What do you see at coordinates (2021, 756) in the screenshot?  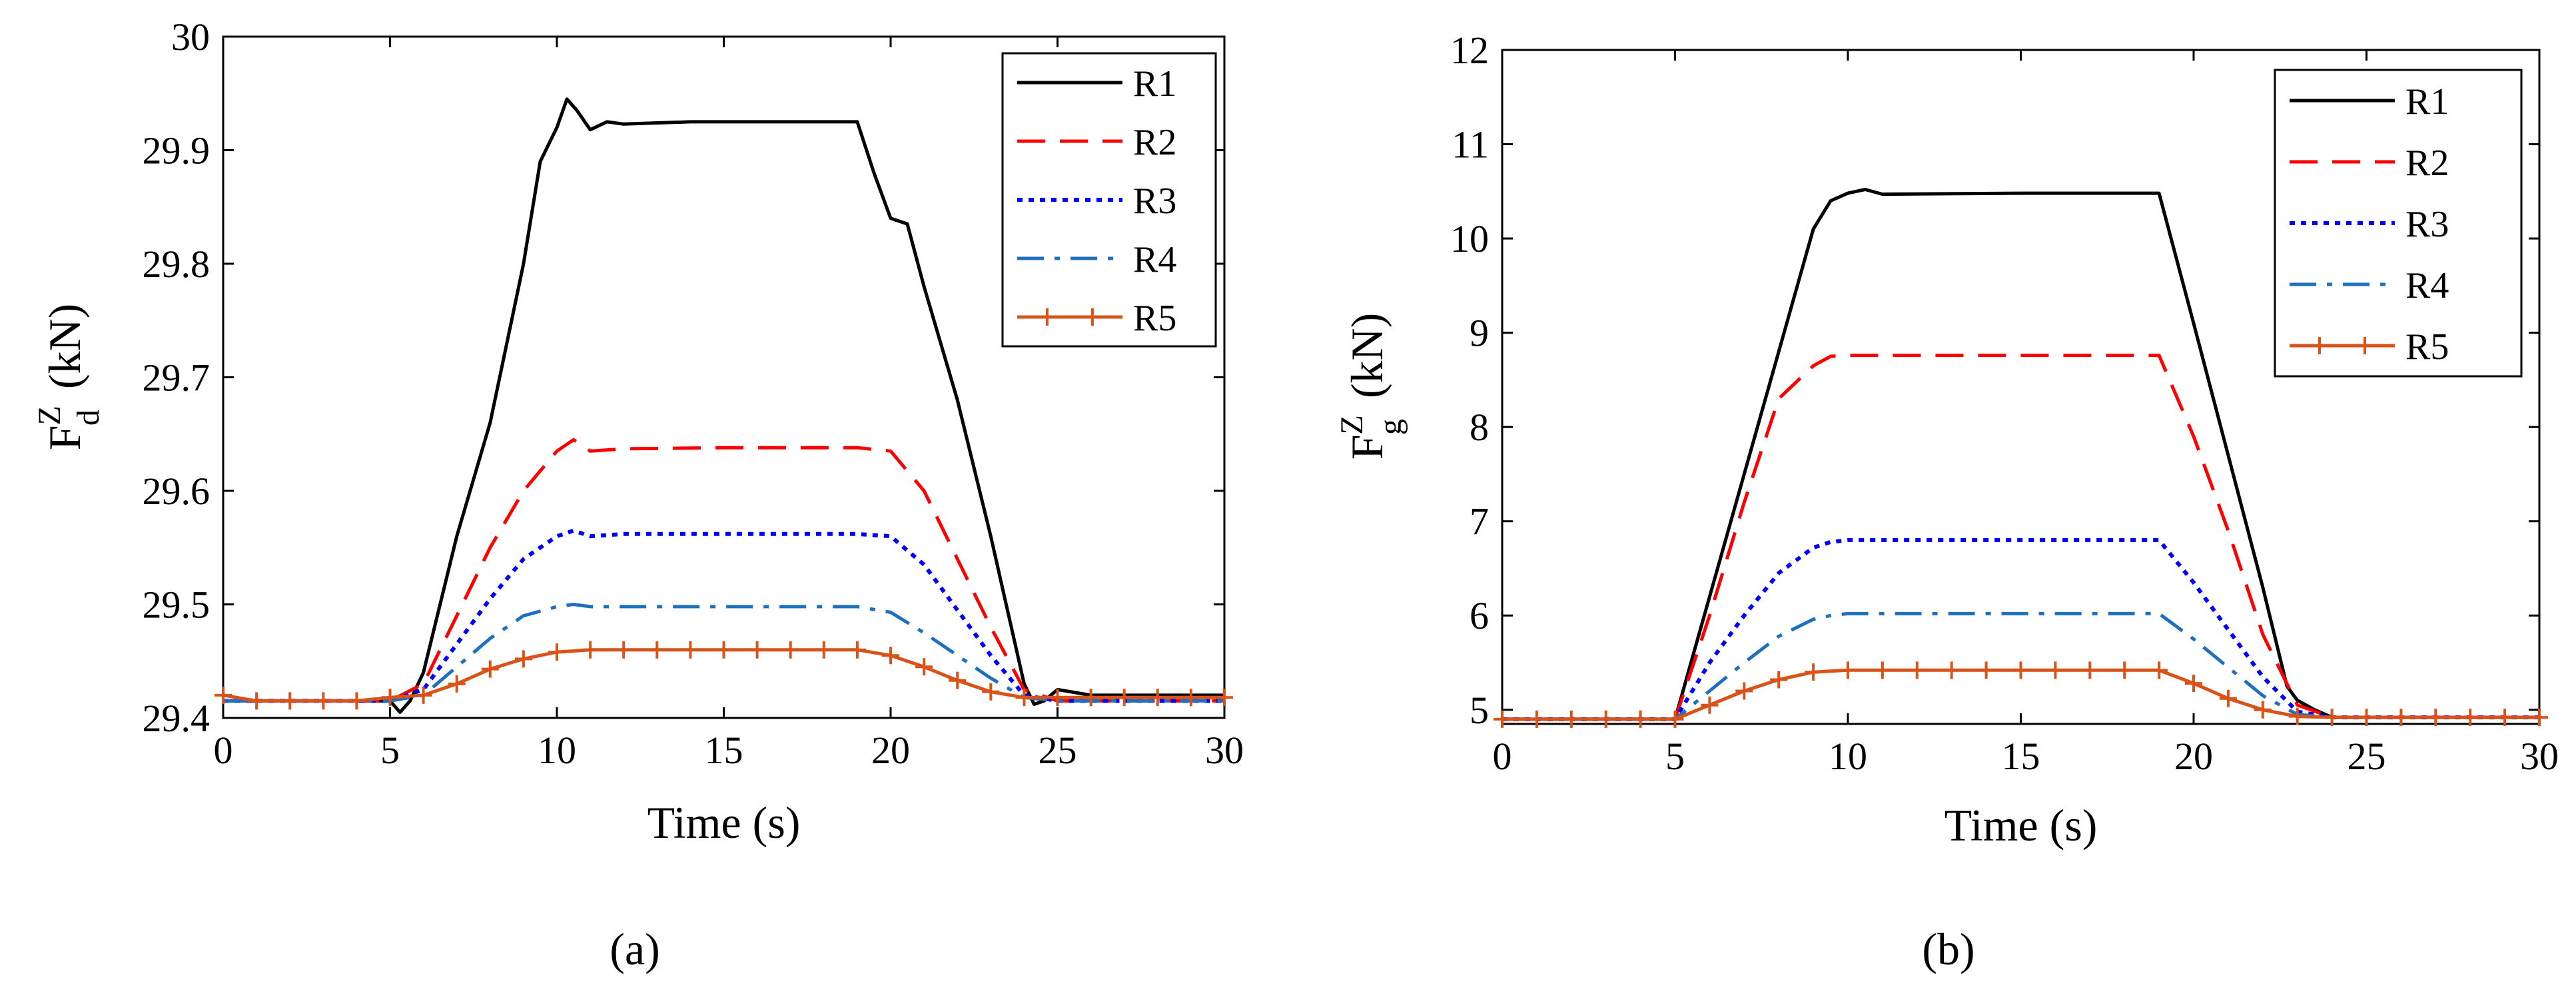 I see `x-tick-label: 15` at bounding box center [2021, 756].